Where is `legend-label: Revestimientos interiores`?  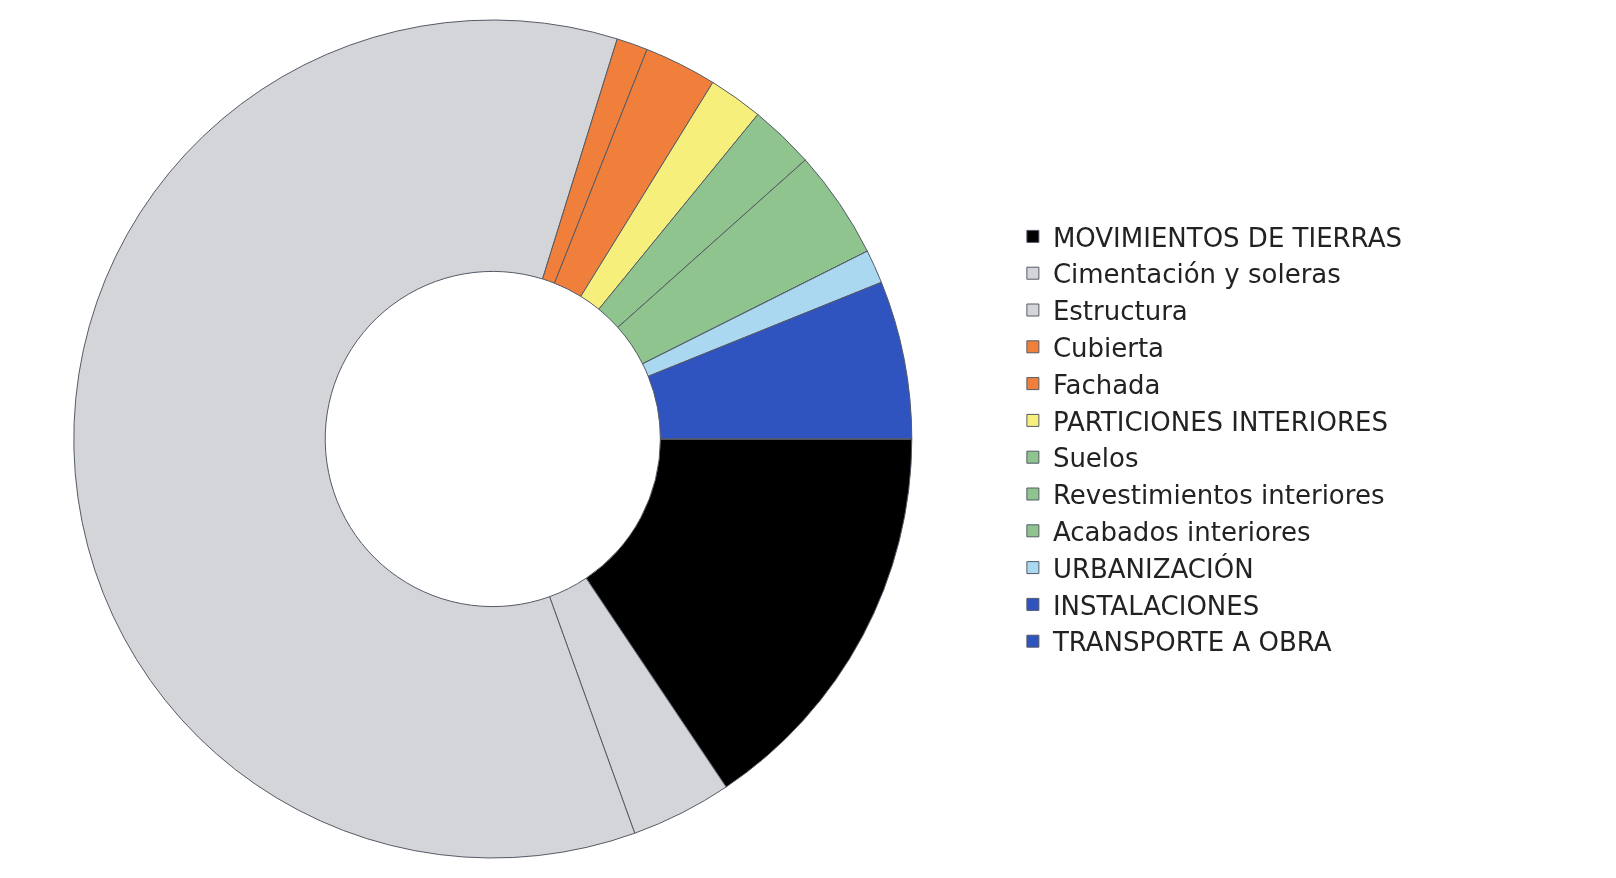 legend-label: Revestimientos interiores is located at coordinates (1218, 495).